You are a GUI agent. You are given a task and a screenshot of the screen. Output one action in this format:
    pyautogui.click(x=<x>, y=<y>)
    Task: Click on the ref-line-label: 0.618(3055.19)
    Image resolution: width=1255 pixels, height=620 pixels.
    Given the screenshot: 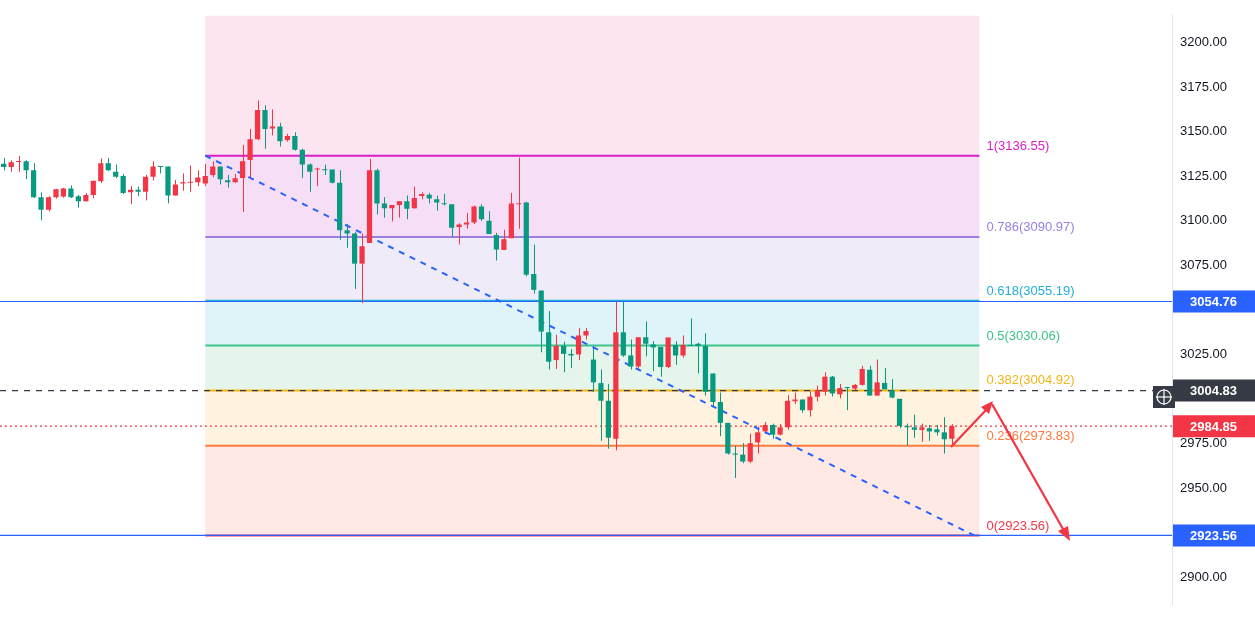 What is the action you would take?
    pyautogui.click(x=1030, y=290)
    